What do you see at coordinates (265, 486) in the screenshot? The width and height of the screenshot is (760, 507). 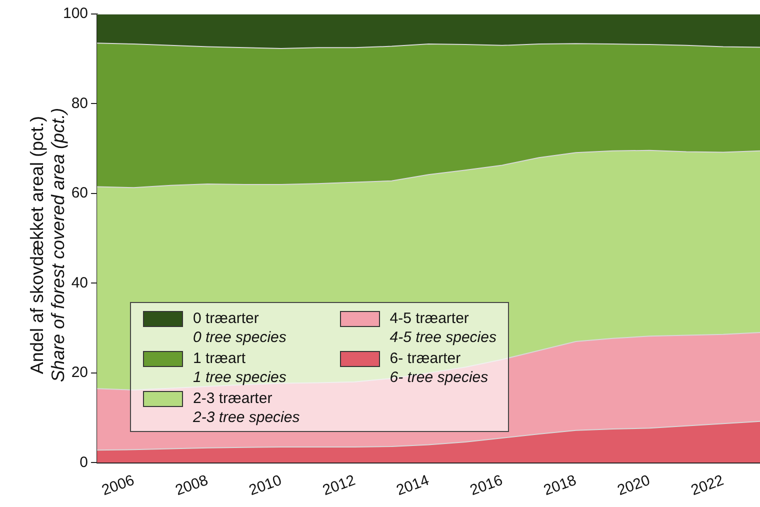 I see `x-tick-label: 2010` at bounding box center [265, 486].